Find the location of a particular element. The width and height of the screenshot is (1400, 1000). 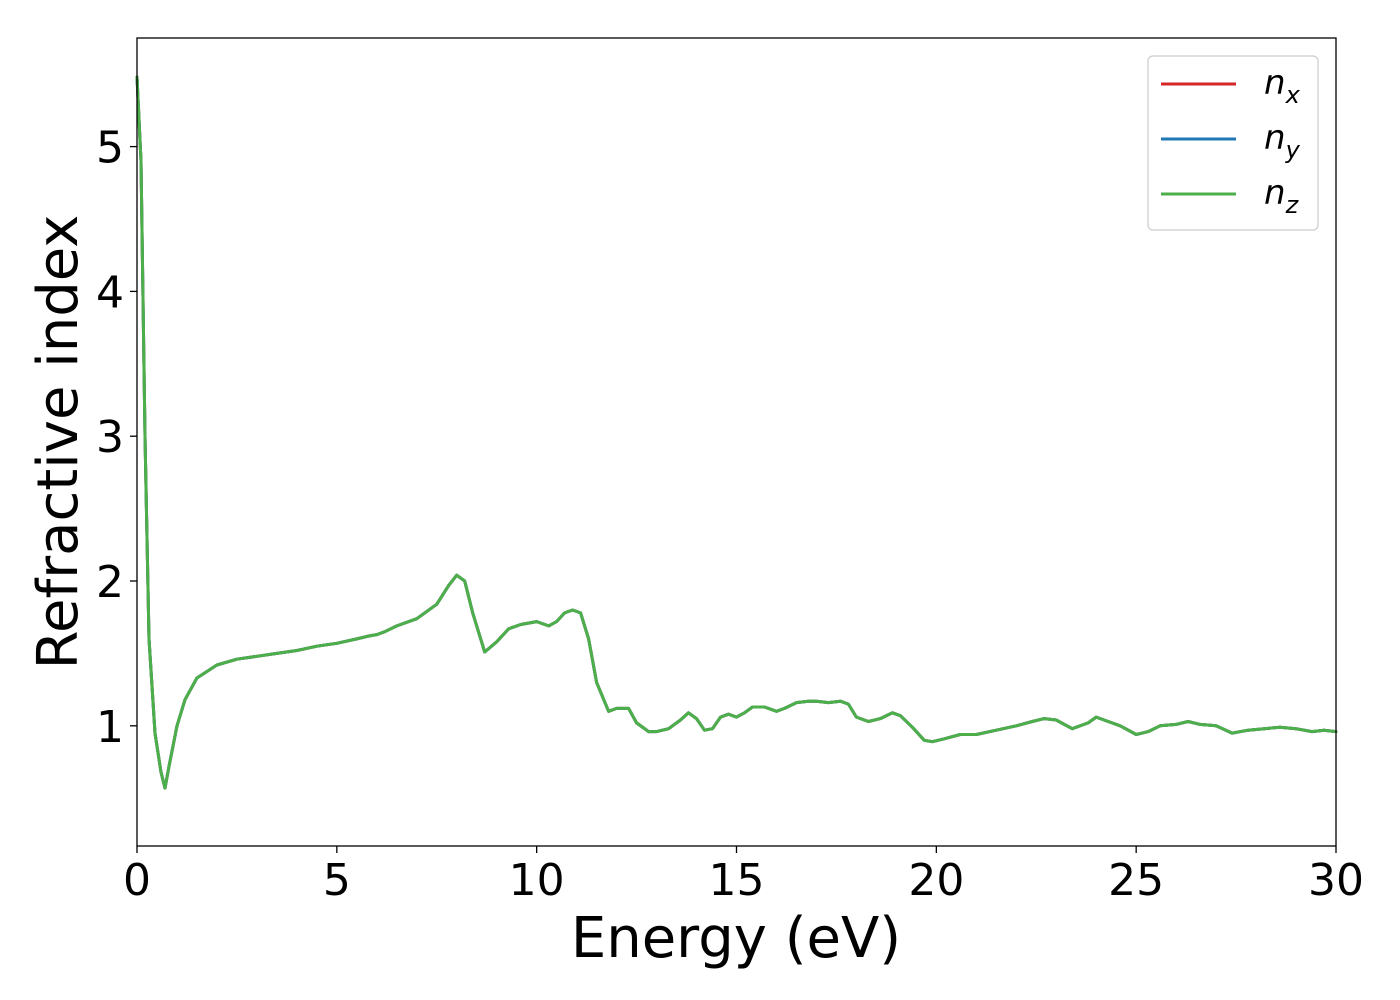

legend-label-ny: ny is located at coordinates (1282, 141).